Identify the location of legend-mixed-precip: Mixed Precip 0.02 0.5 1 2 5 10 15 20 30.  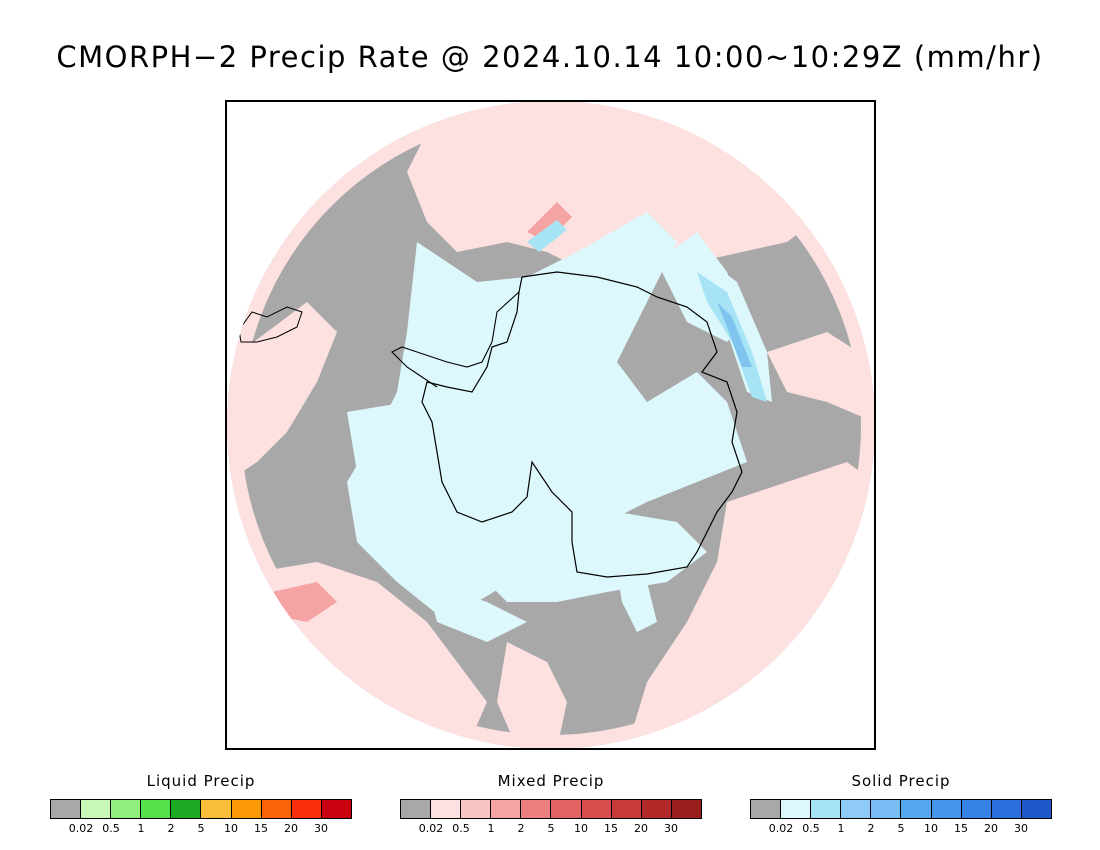
(551, 803).